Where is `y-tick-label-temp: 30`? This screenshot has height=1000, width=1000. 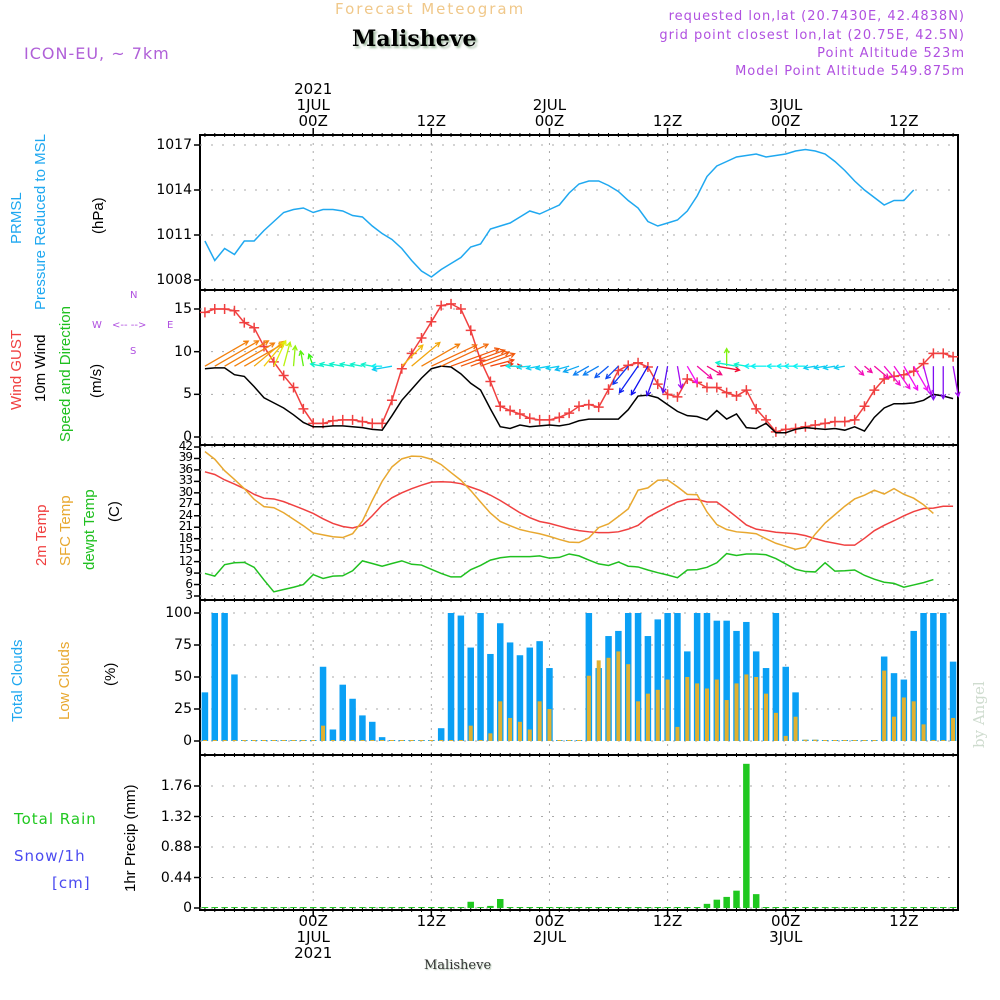 y-tick-label-temp: 30 is located at coordinates (185, 491).